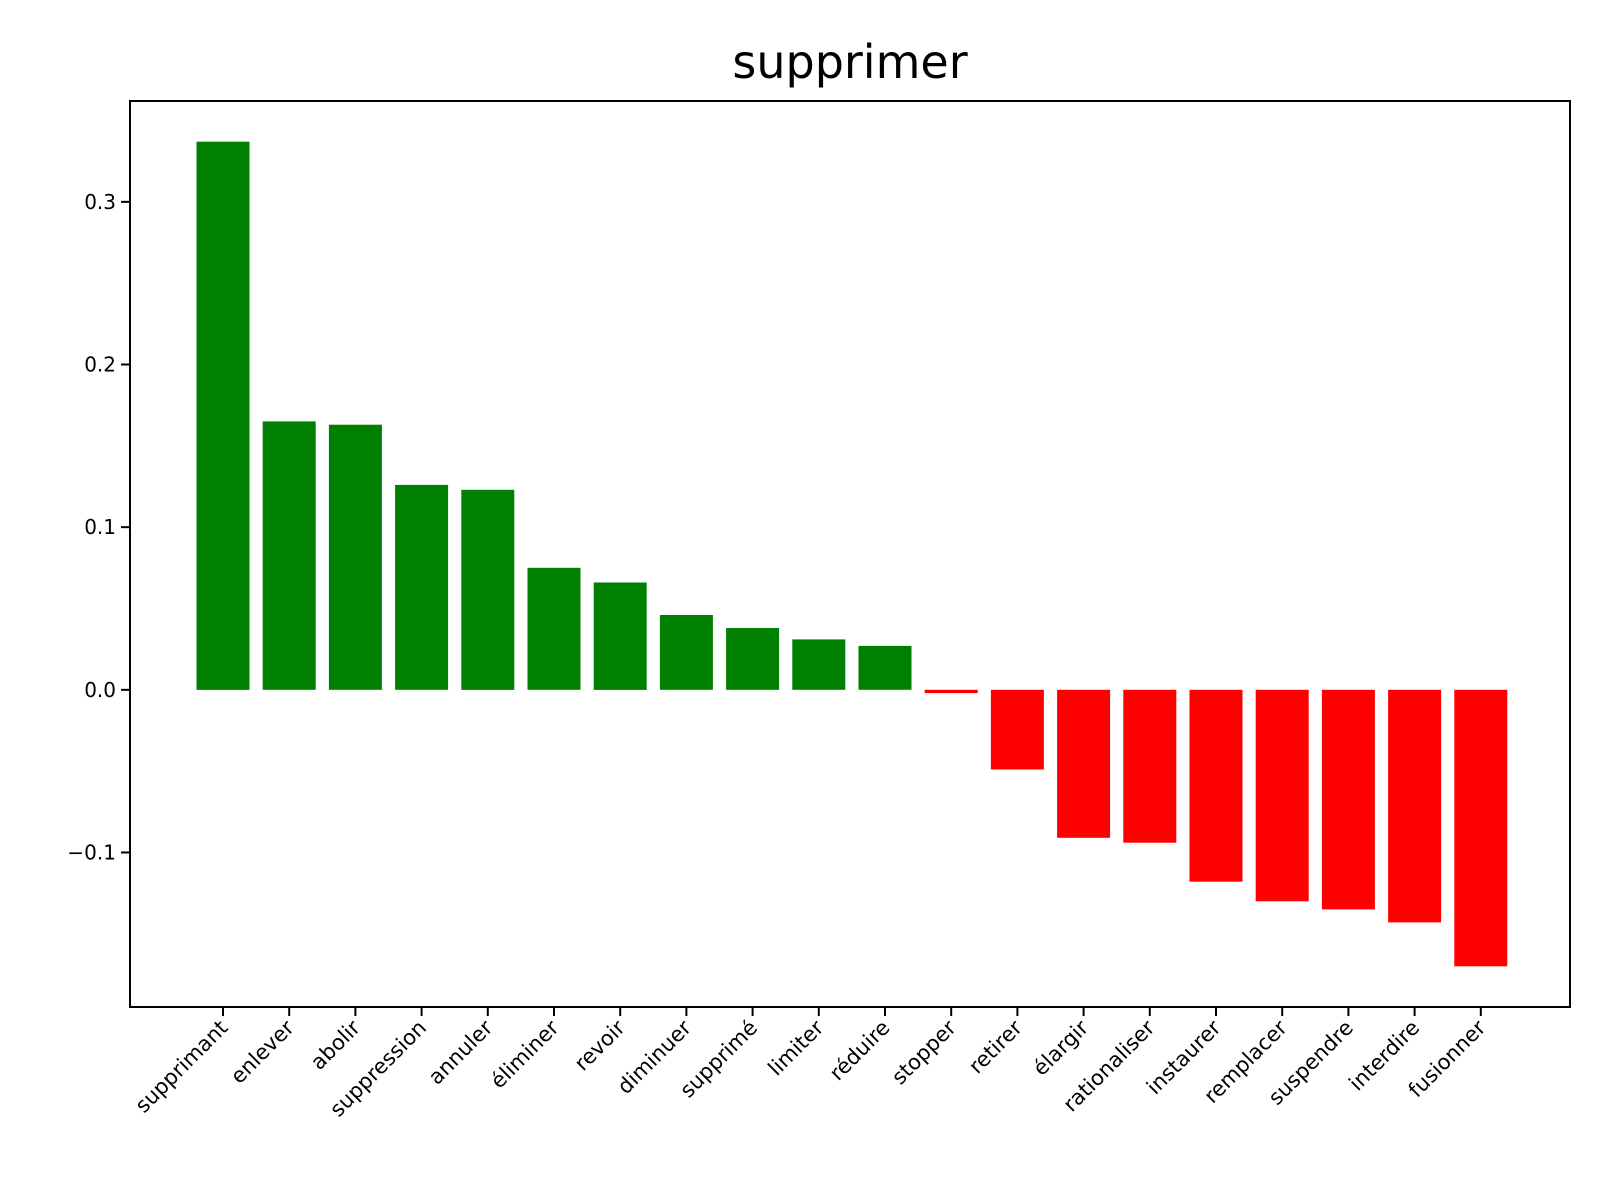  Describe the element at coordinates (525, 1054) in the screenshot. I see `x-tick-label-5: éliminer` at that location.